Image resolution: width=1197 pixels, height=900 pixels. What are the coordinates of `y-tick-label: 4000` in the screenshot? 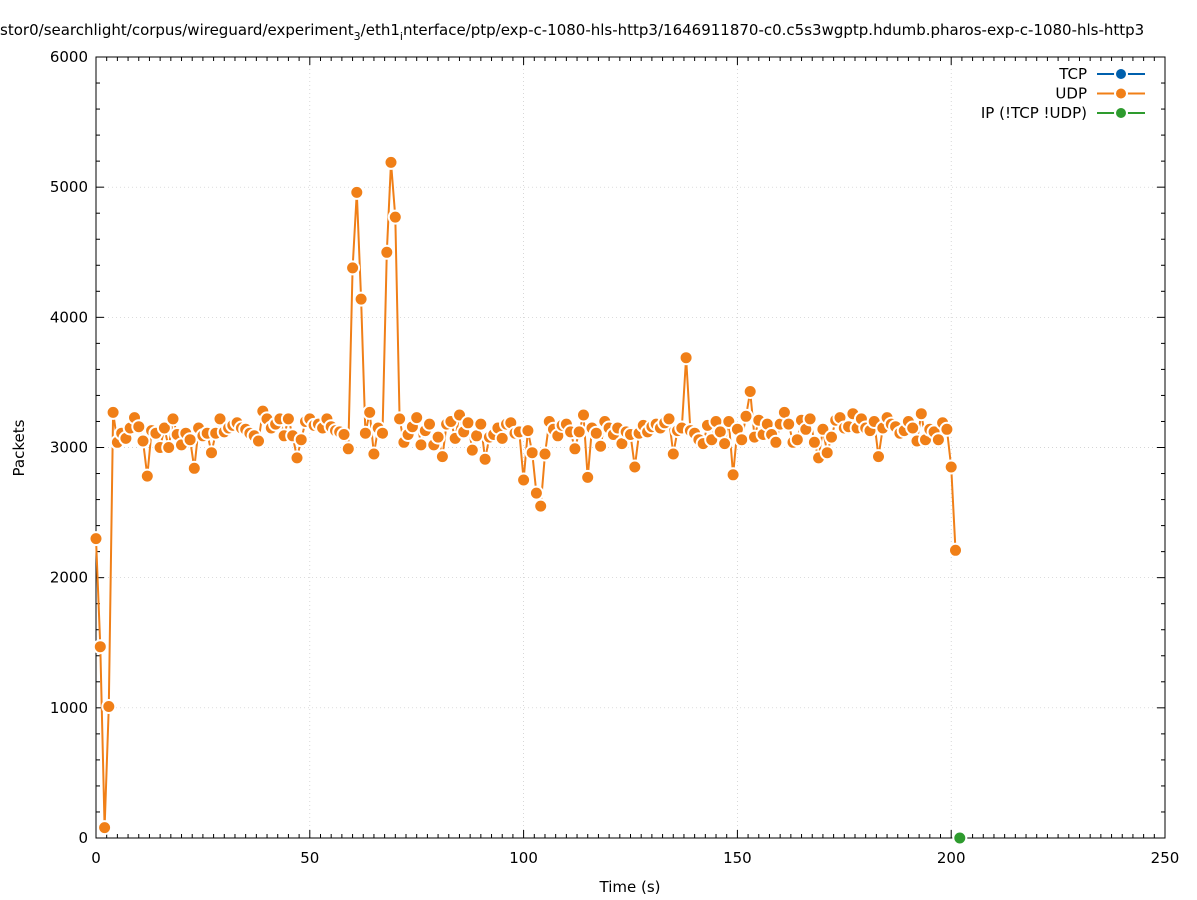 It's located at (69, 317).